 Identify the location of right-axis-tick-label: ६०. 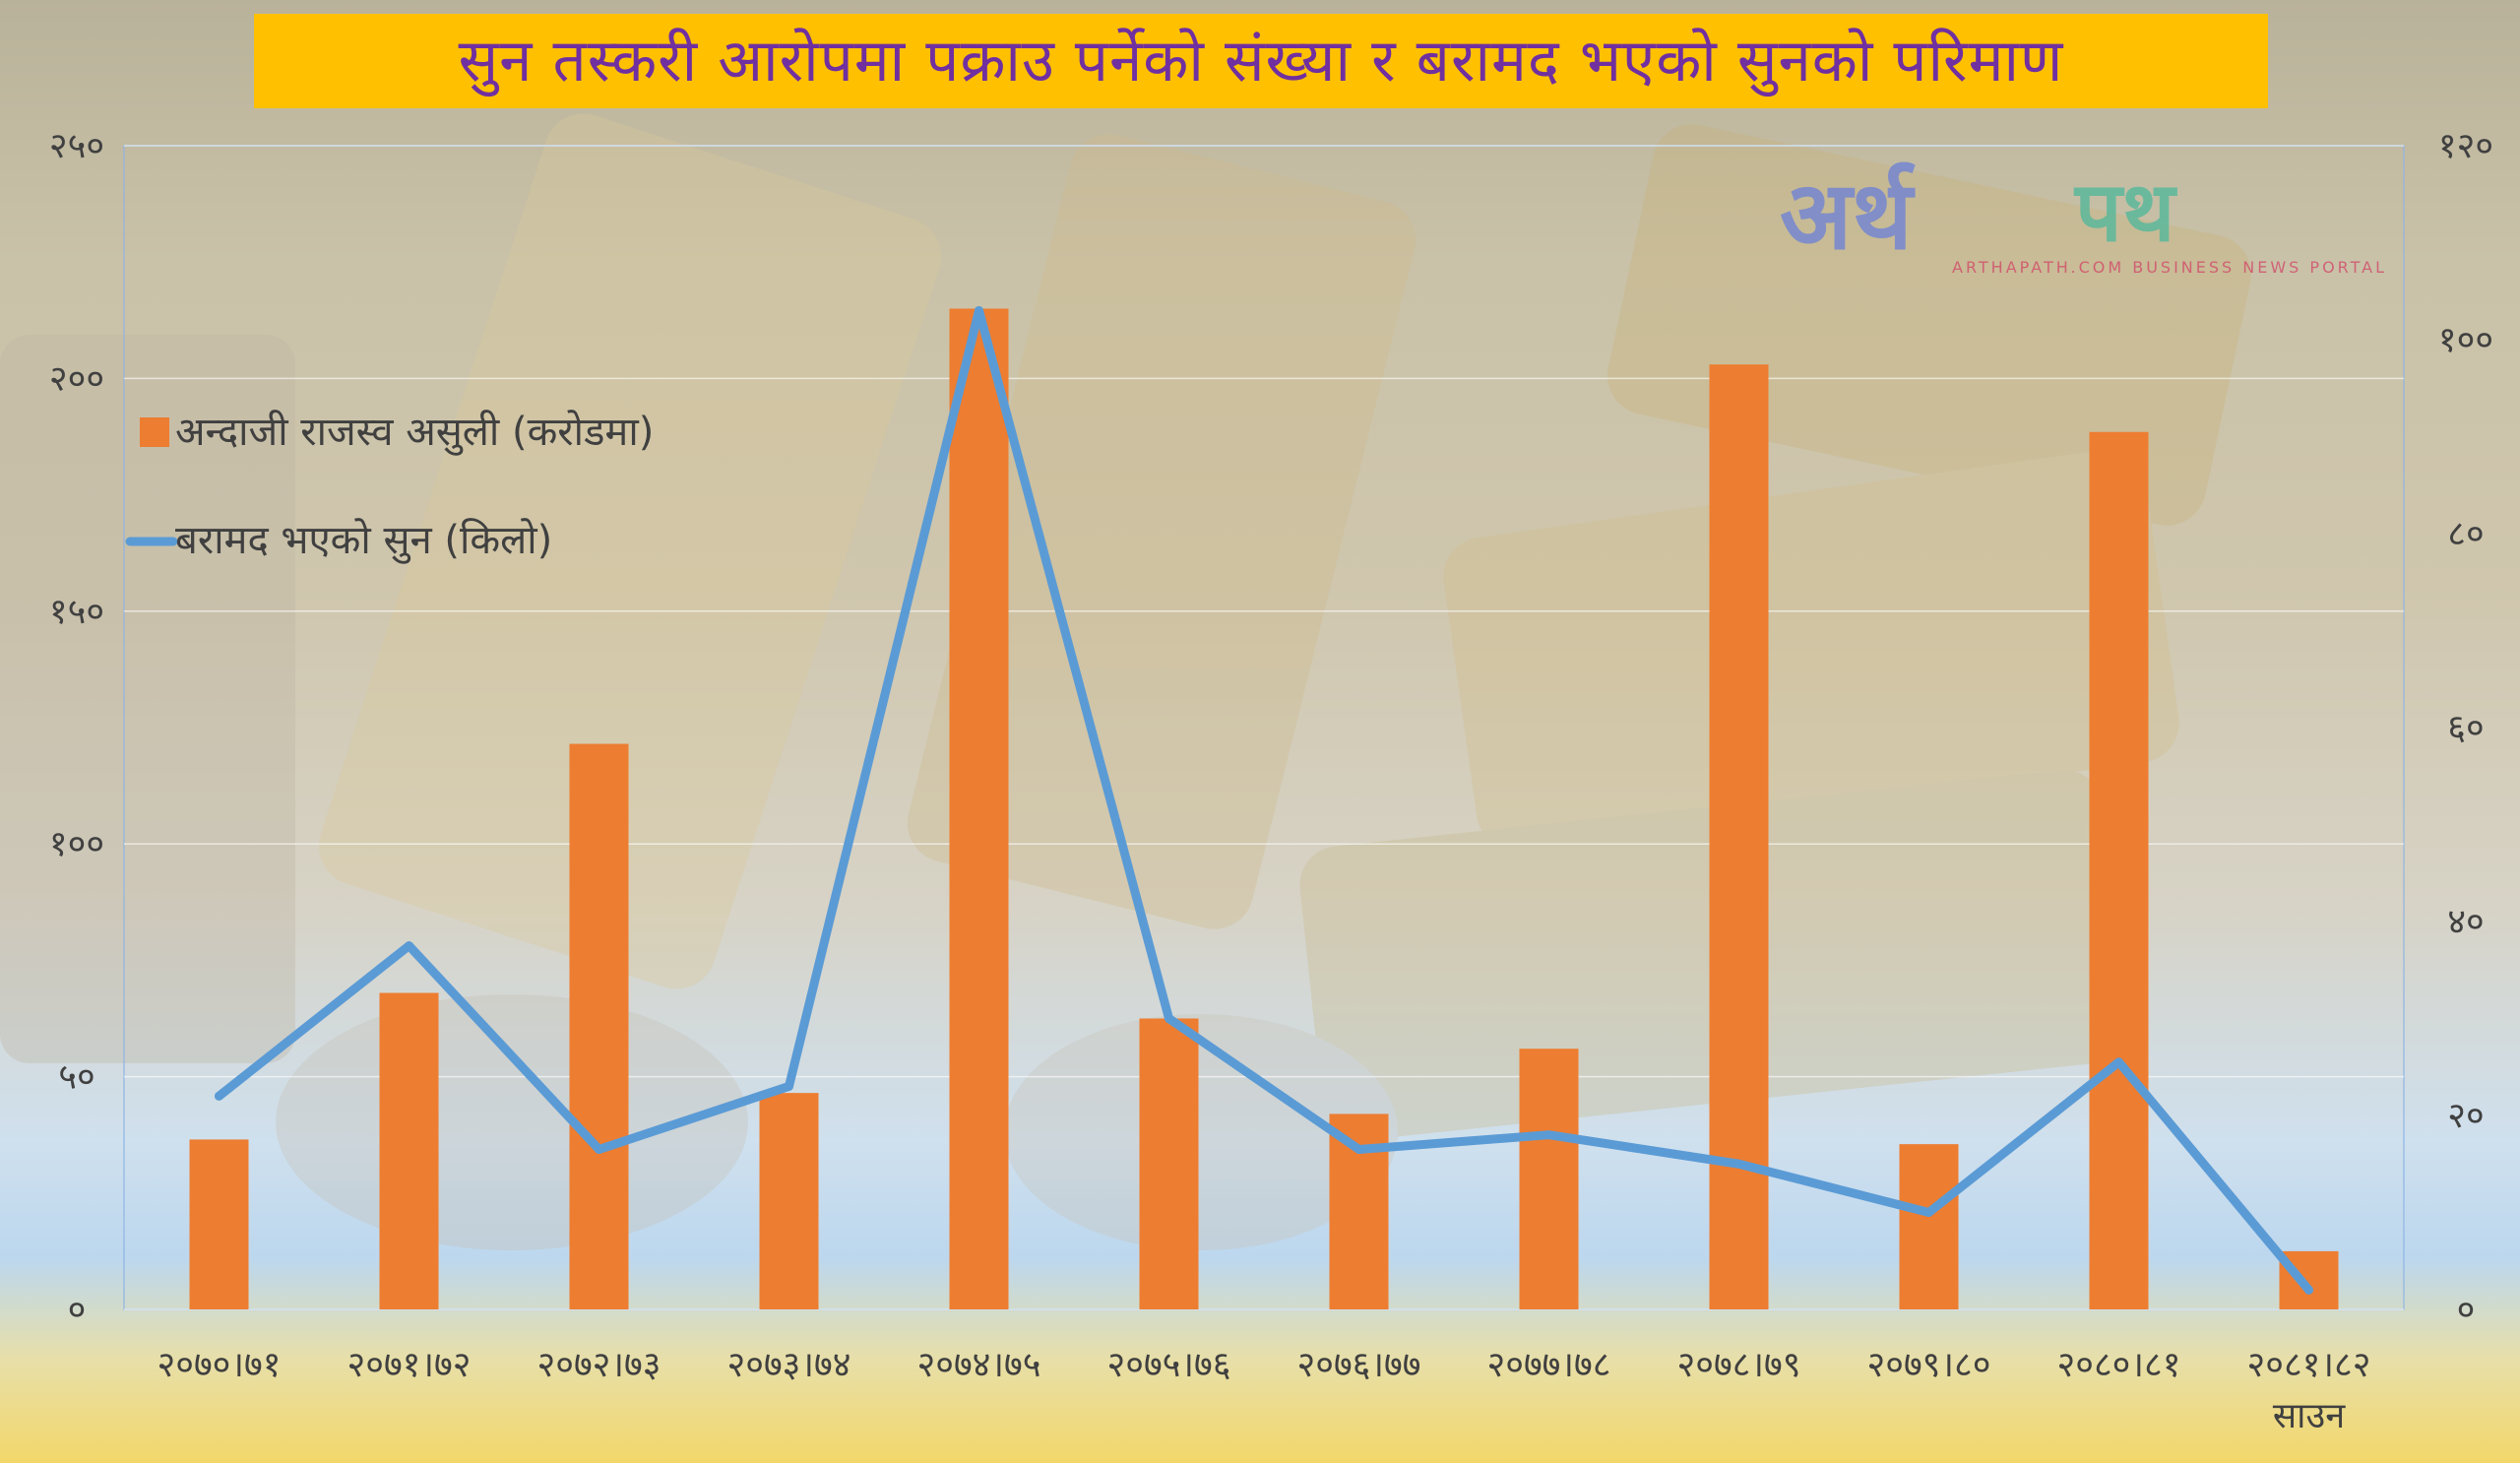
(2465, 728).